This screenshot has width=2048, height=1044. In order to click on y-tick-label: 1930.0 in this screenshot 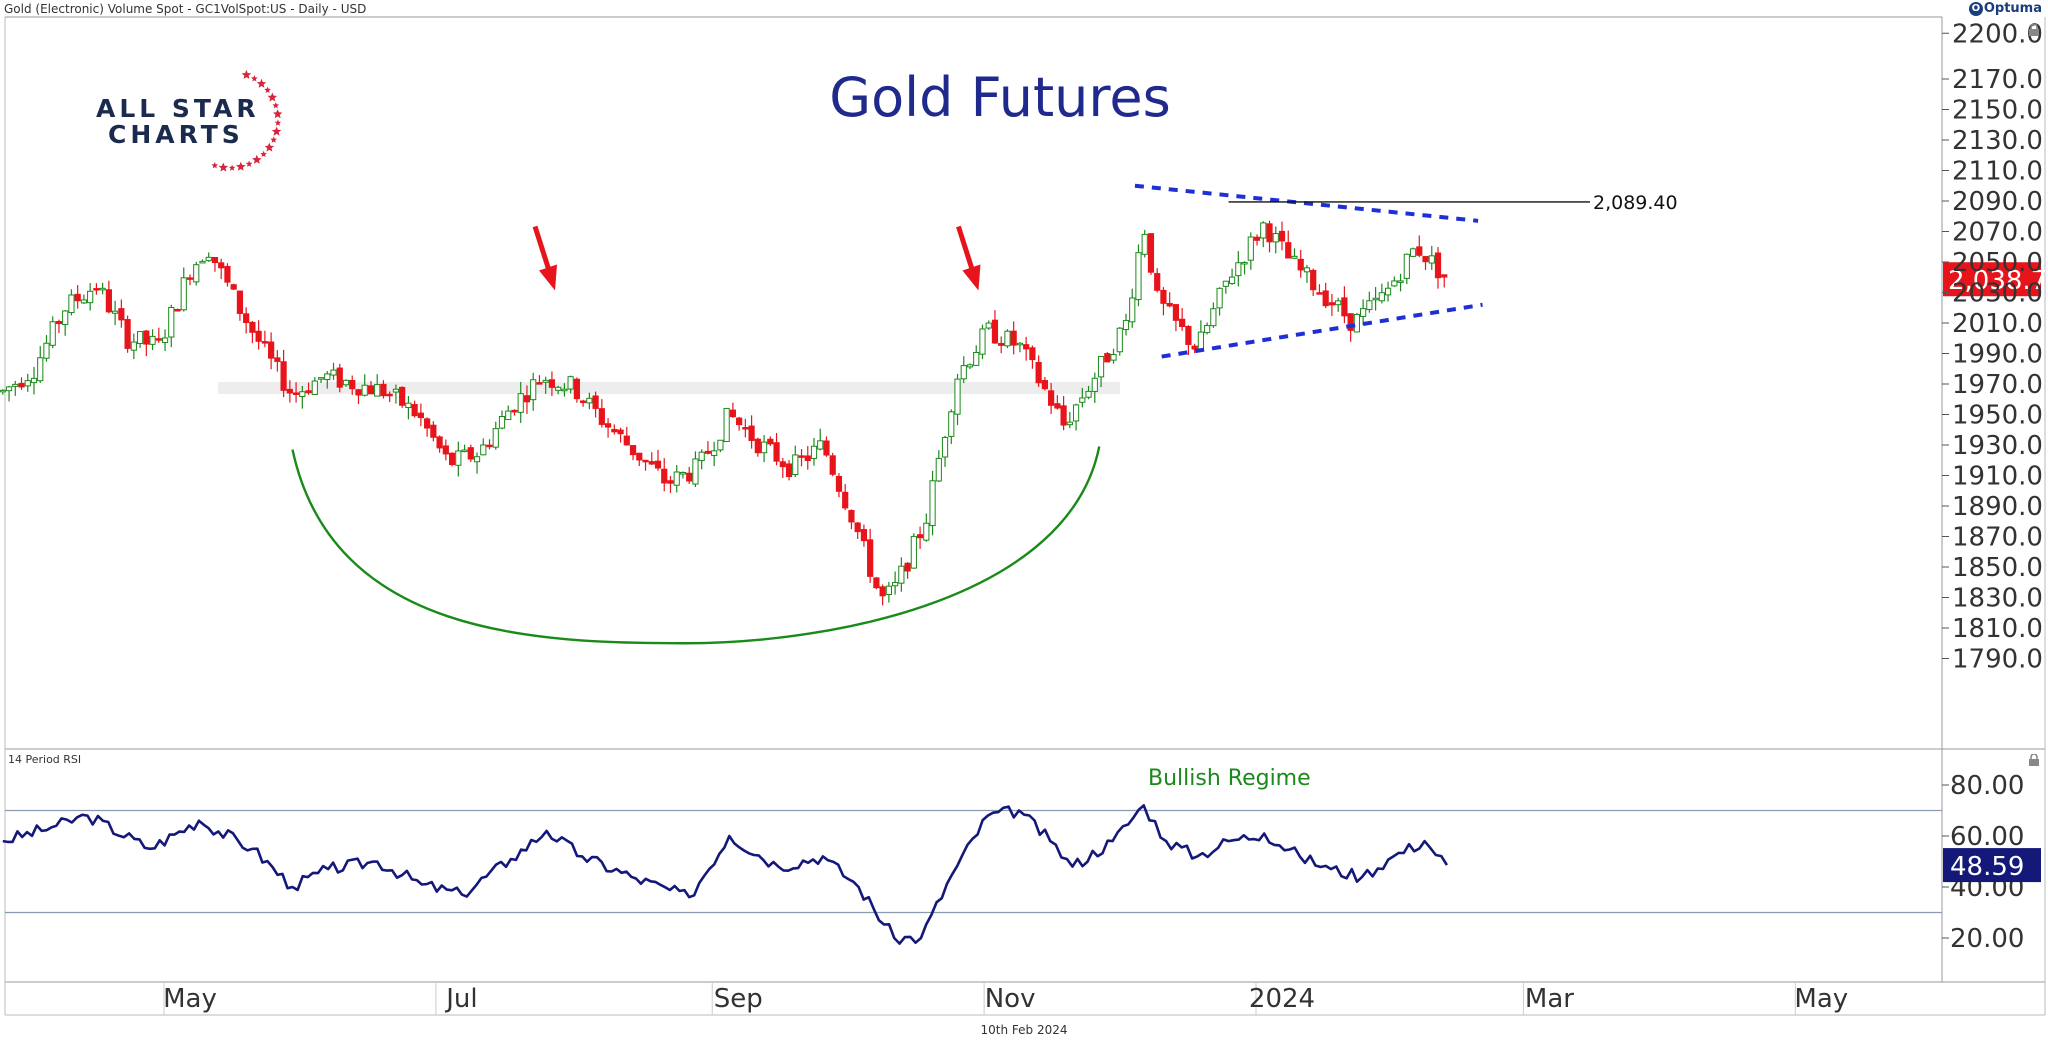, I will do `click(1997, 446)`.